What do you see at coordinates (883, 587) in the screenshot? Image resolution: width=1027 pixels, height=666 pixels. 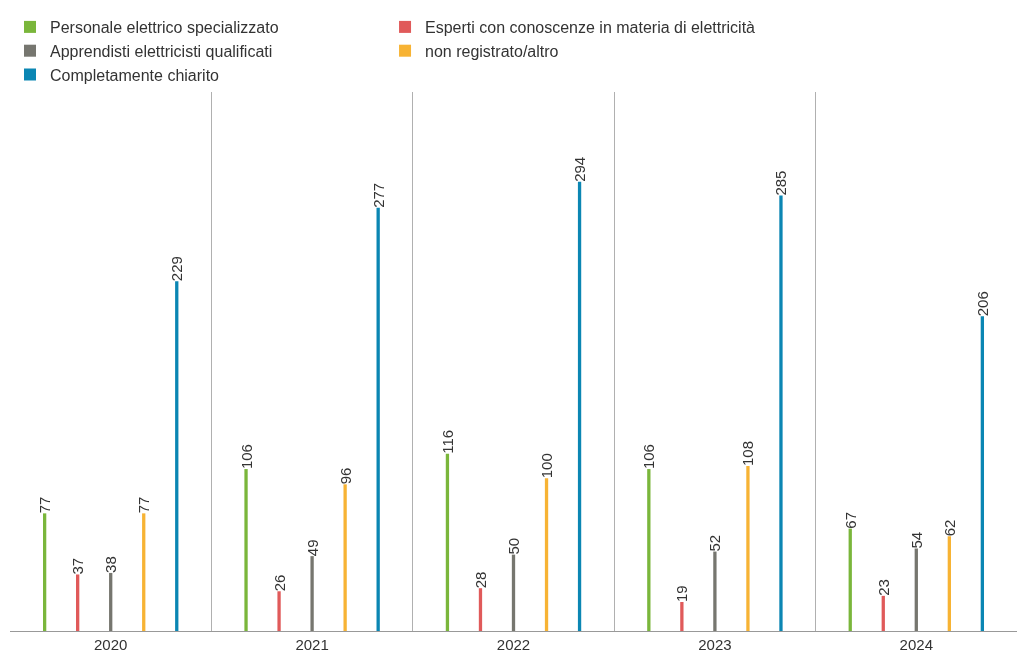 I see `data-label: 23` at bounding box center [883, 587].